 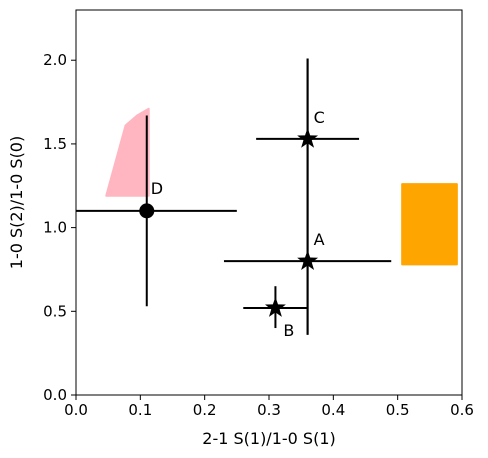 I want to click on y-tick-label: 2.0, so click(x=55, y=60).